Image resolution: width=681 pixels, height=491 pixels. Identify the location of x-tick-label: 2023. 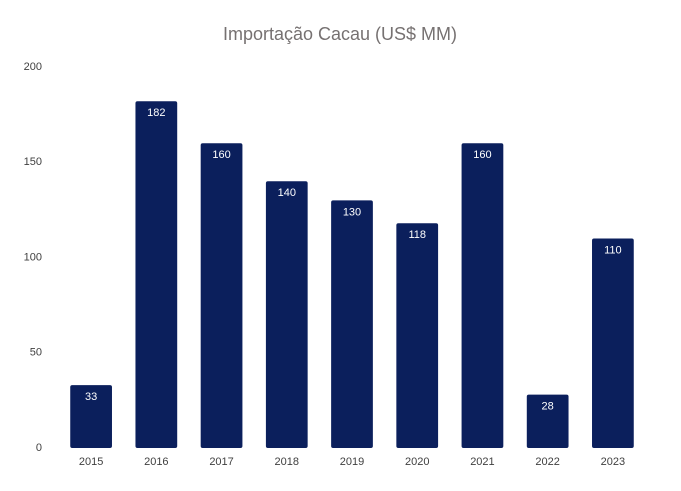
(613, 462).